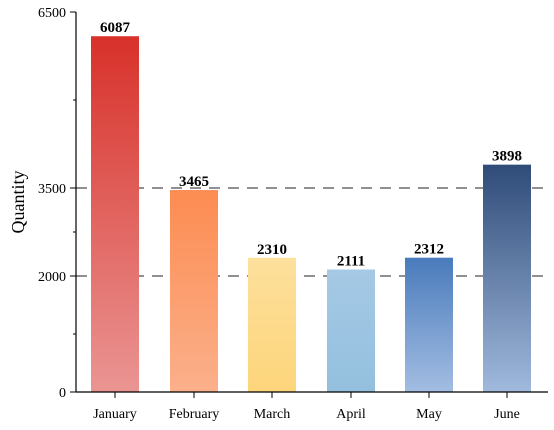  I want to click on bar-april, so click(351, 330).